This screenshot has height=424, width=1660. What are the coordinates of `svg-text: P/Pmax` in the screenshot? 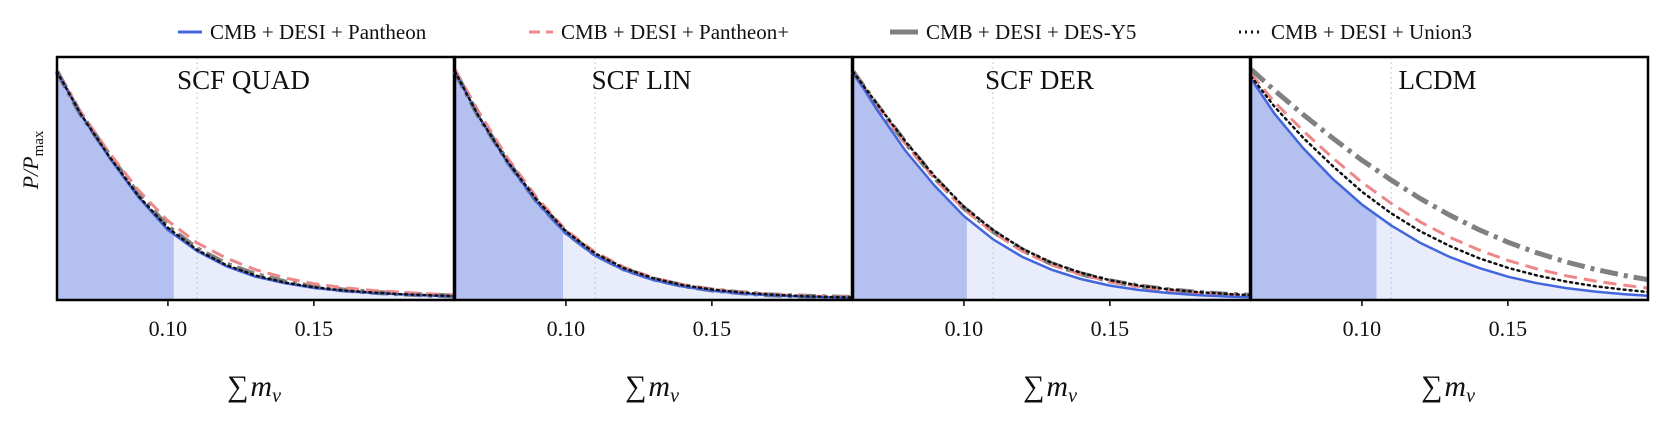 It's located at (32, 160).